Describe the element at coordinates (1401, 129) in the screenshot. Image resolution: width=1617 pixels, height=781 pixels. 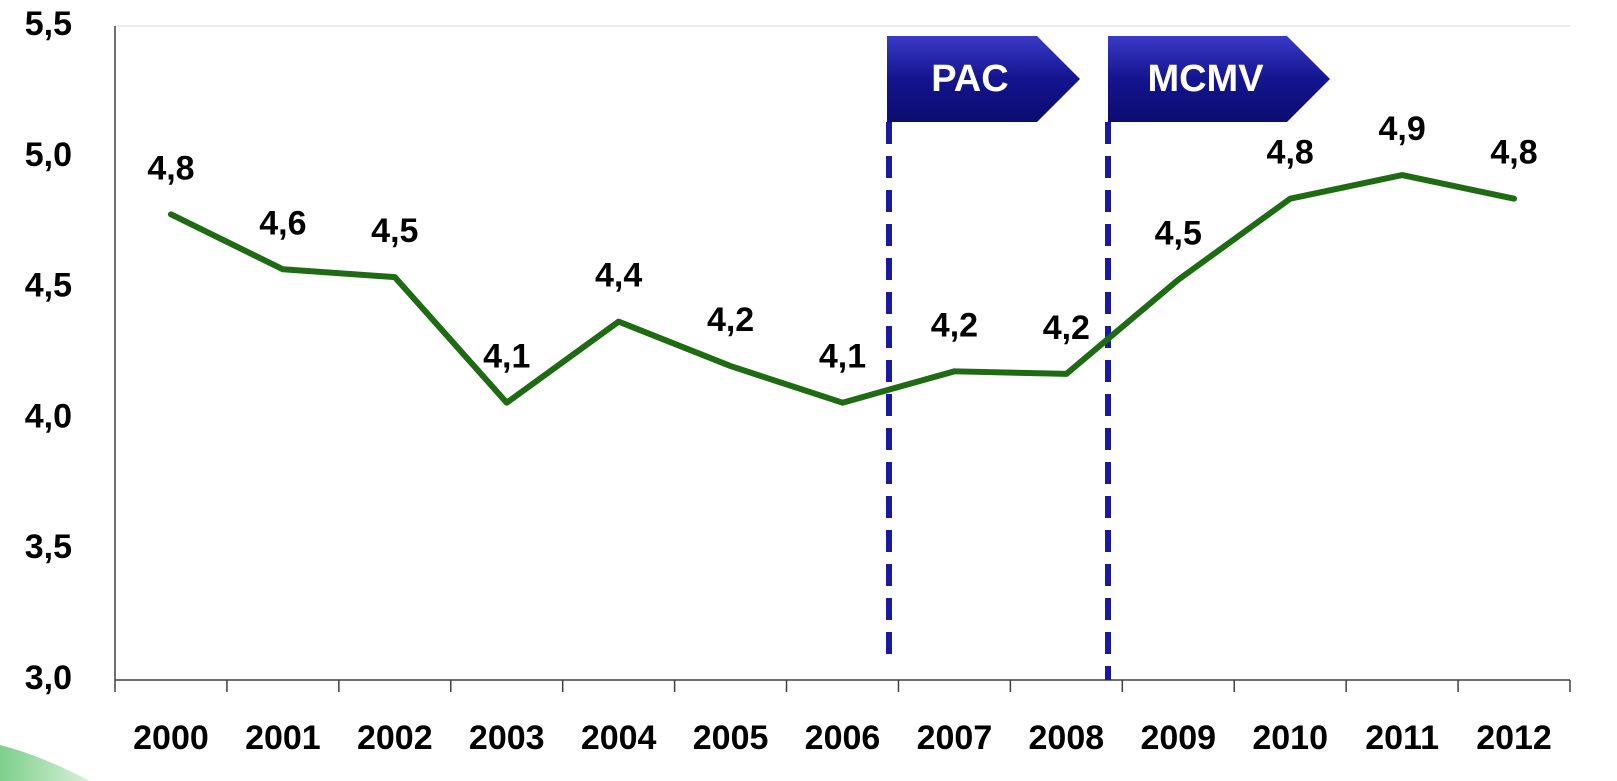
I see `data-label: 4,9` at that location.